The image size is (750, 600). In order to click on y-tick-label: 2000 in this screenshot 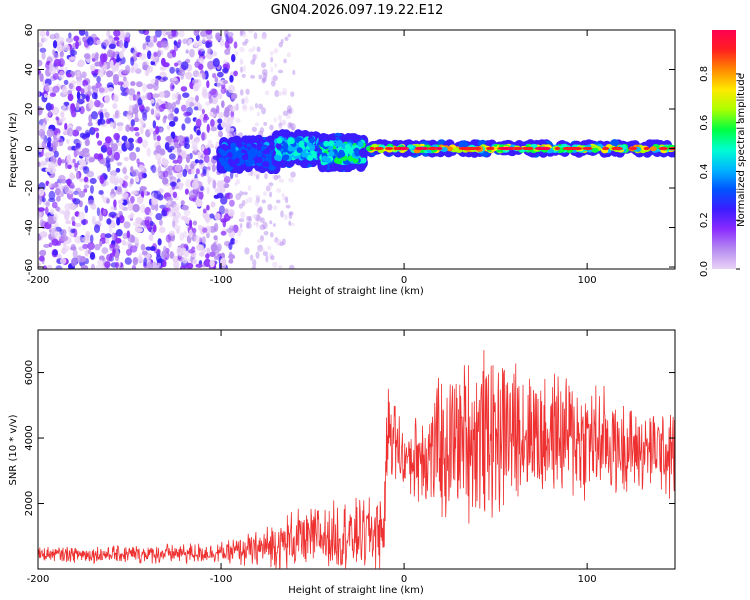, I will do `click(29, 503)`.